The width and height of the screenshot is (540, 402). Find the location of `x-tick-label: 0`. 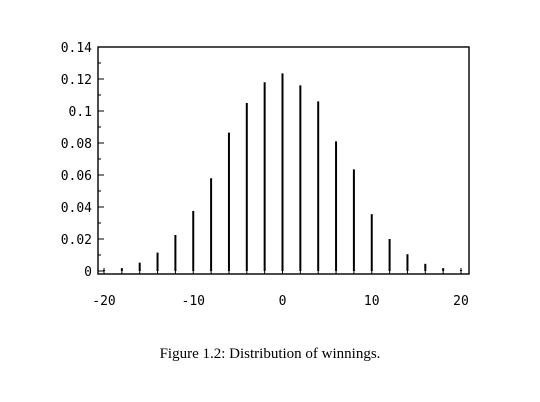

x-tick-label: 0 is located at coordinates (283, 301).